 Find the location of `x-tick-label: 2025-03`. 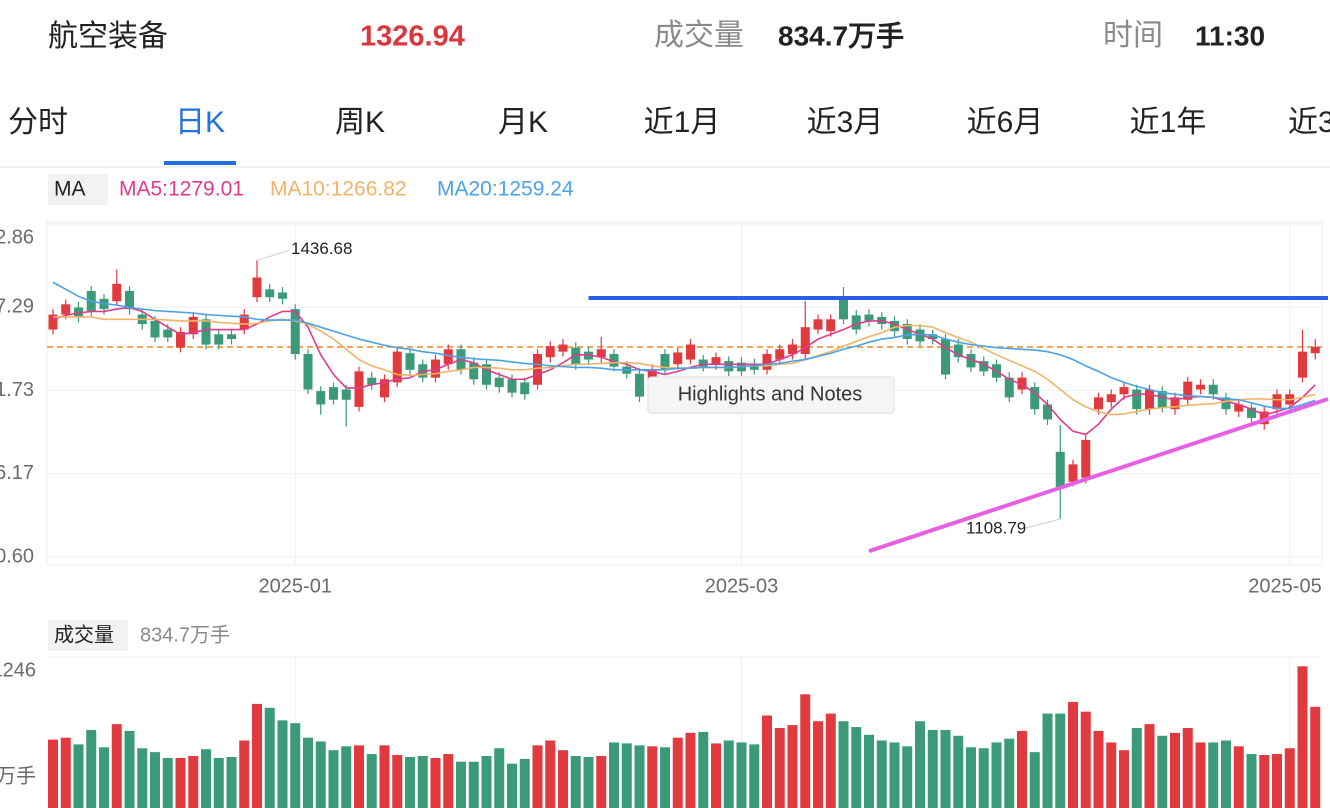

x-tick-label: 2025-03 is located at coordinates (741, 586).